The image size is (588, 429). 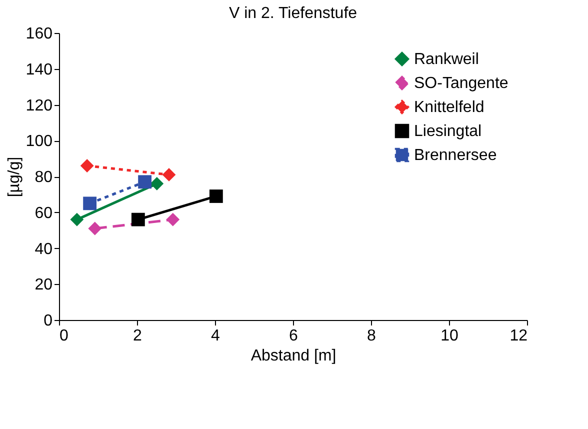 What do you see at coordinates (448, 131) in the screenshot?
I see `legend-label: Liesingtal` at bounding box center [448, 131].